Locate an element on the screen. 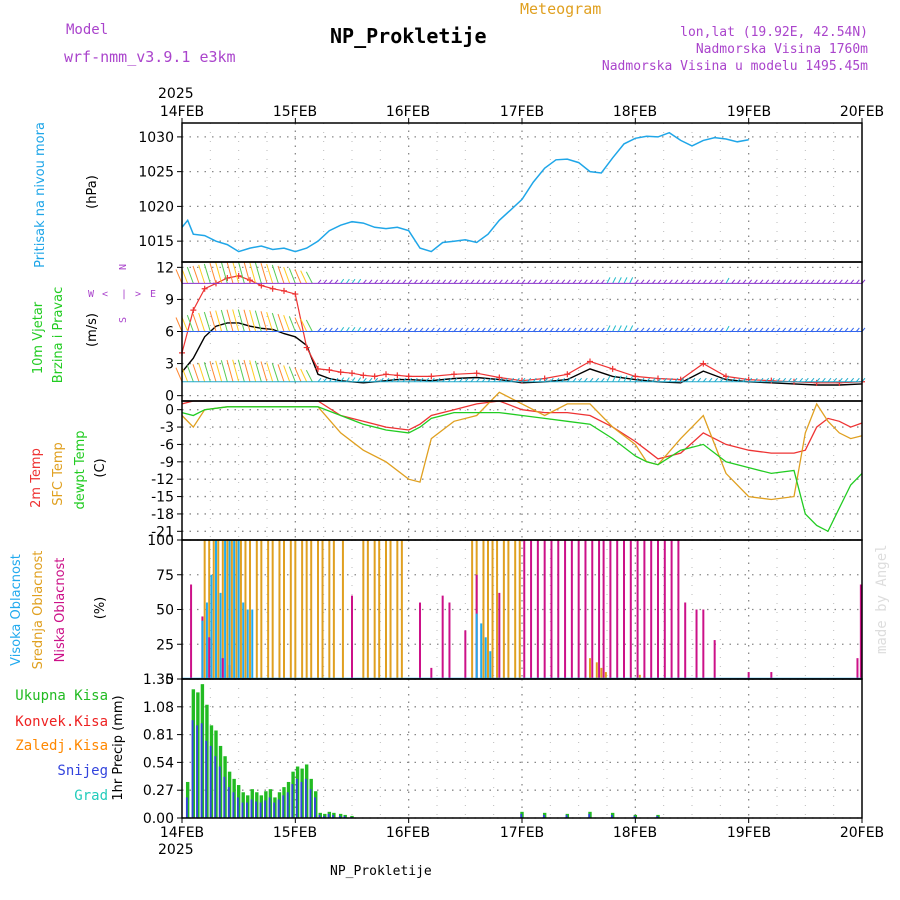 Image resolution: width=900 pixels, height=900 pixels. y-tick-label: 0.54 is located at coordinates (158, 763).